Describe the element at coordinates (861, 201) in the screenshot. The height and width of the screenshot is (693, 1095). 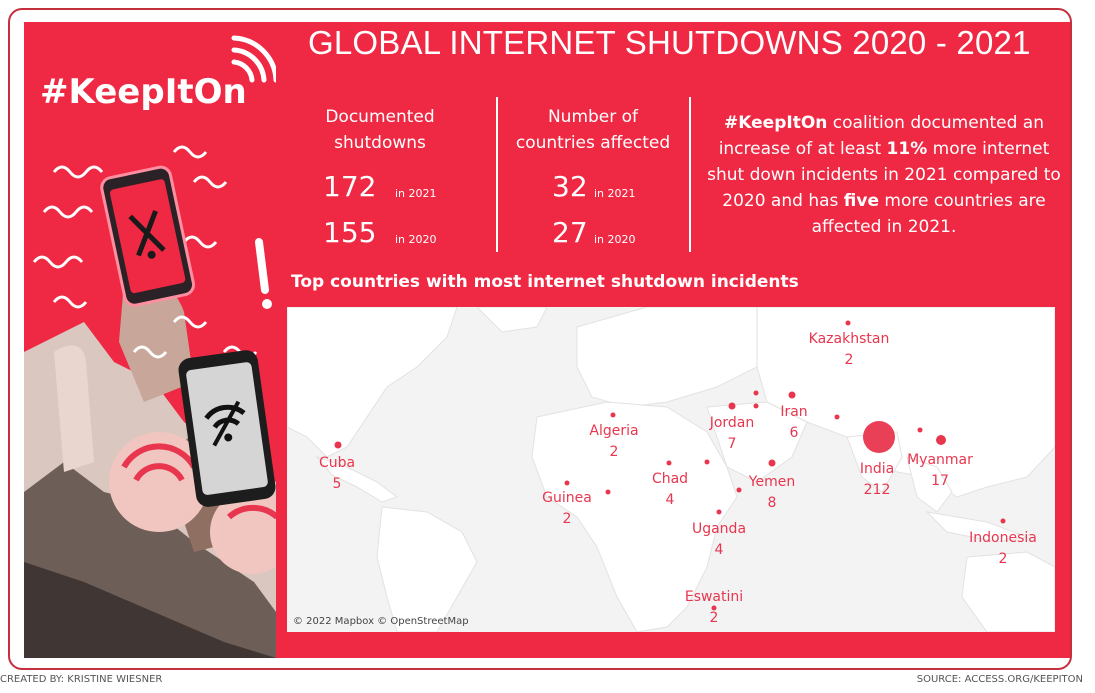
I see `summary-five: five` at that location.